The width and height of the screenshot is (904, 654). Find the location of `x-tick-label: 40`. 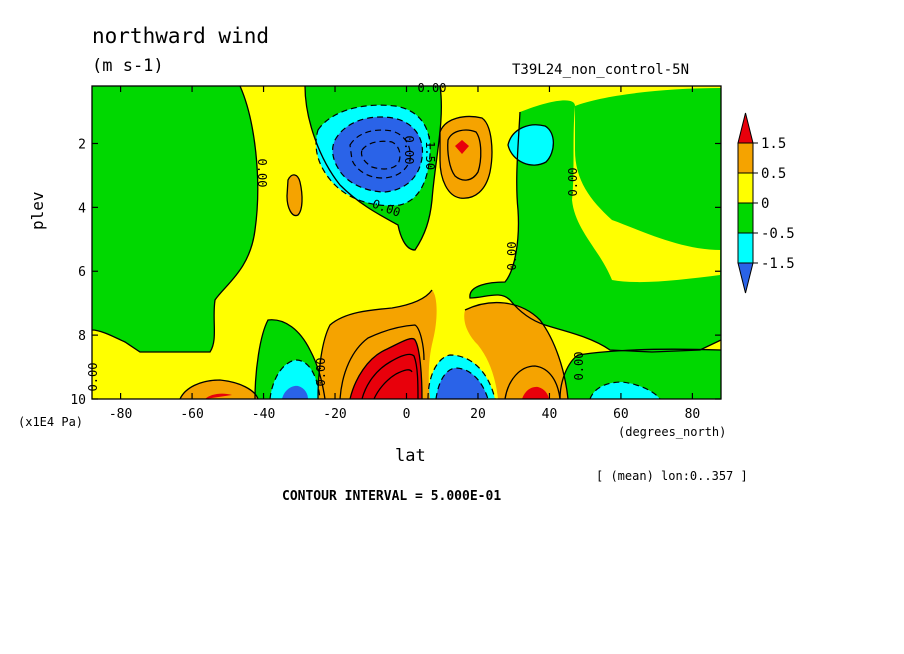

x-tick-label: 40 is located at coordinates (550, 414).